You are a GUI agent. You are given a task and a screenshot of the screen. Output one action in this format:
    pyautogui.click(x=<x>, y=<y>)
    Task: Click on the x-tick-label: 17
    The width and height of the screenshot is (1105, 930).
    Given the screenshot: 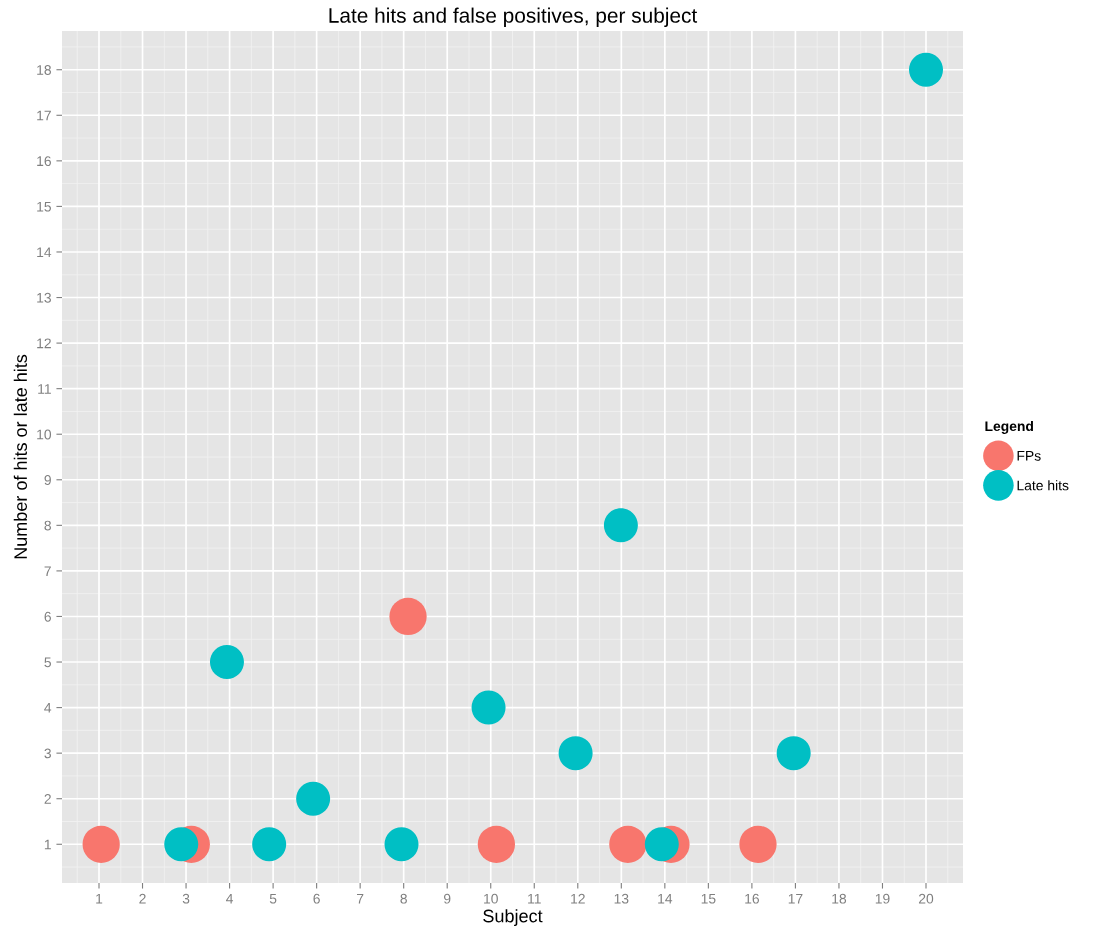 What is the action you would take?
    pyautogui.click(x=795, y=898)
    